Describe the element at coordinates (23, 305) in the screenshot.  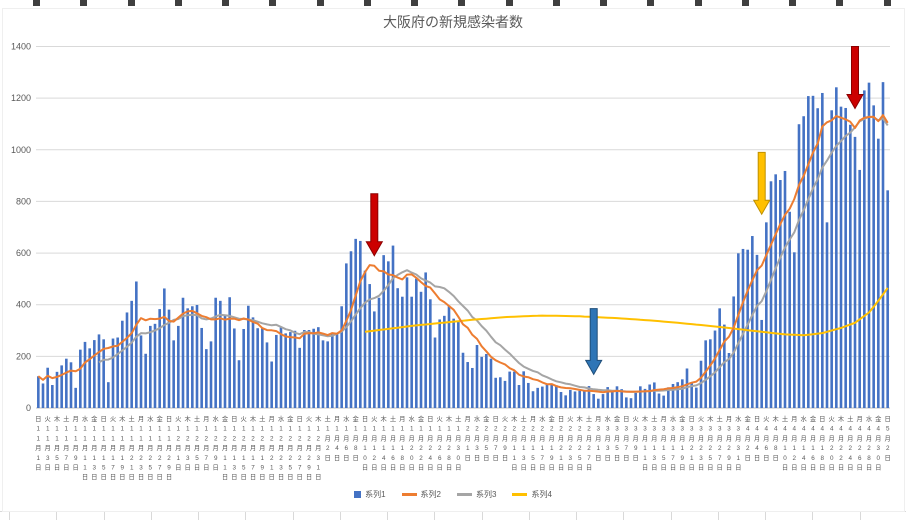
I see `y-tick-label: 400` at that location.